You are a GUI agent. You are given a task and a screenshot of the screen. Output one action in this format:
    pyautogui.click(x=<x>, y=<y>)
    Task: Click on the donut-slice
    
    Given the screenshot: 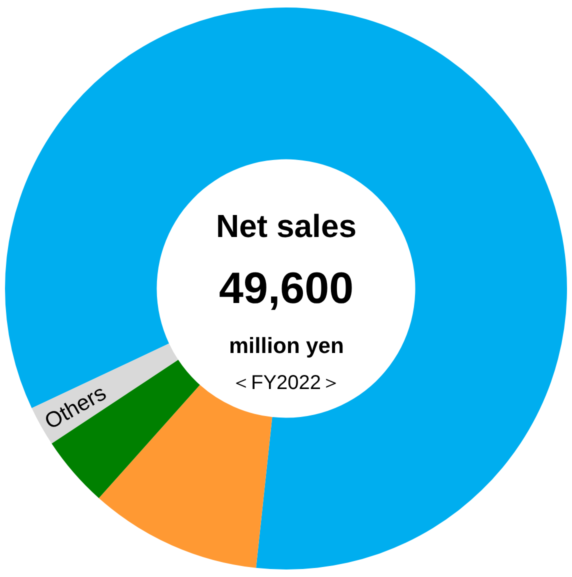 What is the action you would take?
    pyautogui.click(x=105, y=394)
    